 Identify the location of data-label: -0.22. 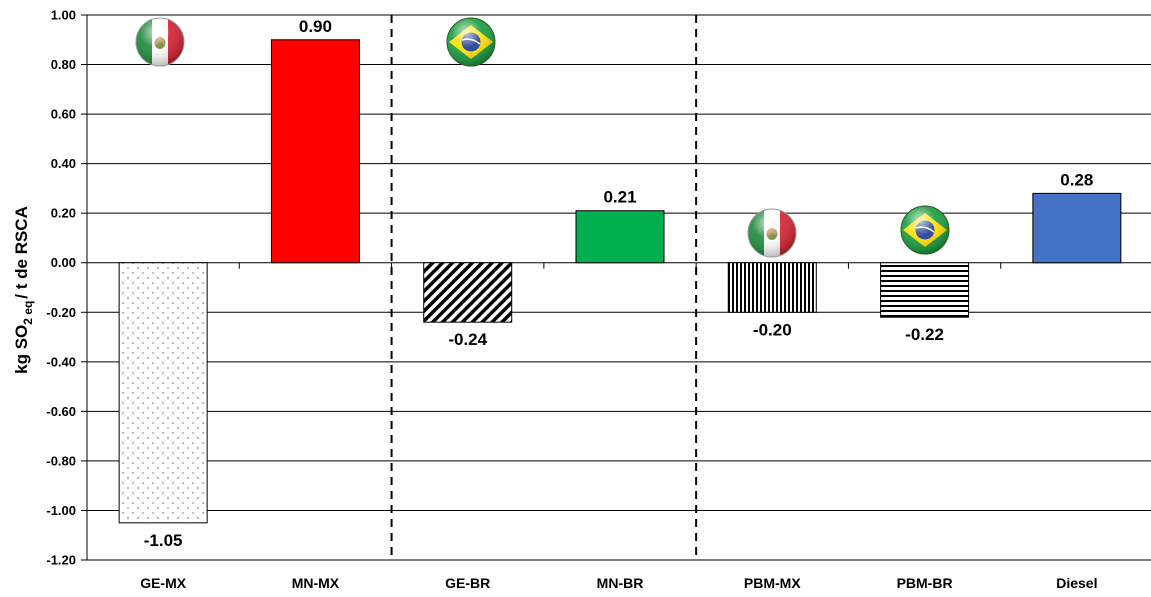
(924, 334).